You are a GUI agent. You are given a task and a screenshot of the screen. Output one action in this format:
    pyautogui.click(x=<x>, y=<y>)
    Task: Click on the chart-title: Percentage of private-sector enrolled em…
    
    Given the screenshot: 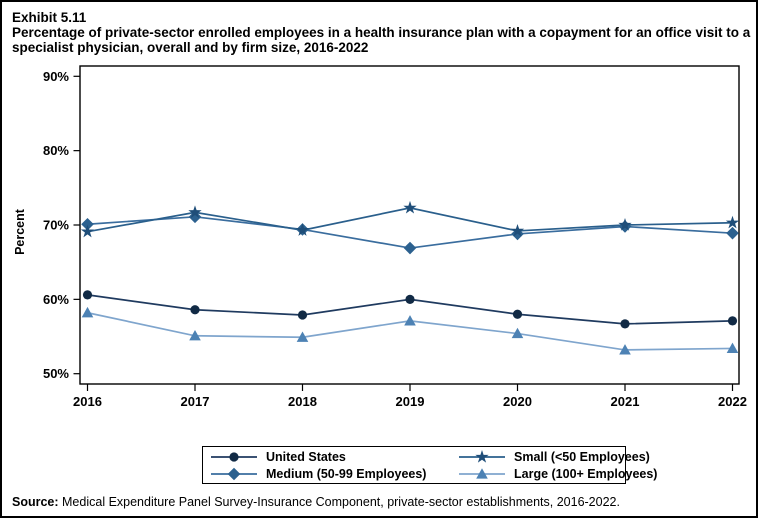 What is the action you would take?
    pyautogui.click(x=381, y=40)
    